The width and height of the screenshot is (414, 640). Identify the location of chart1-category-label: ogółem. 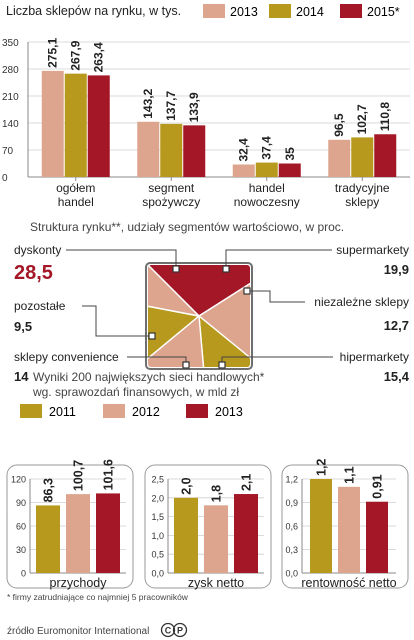
(75, 188).